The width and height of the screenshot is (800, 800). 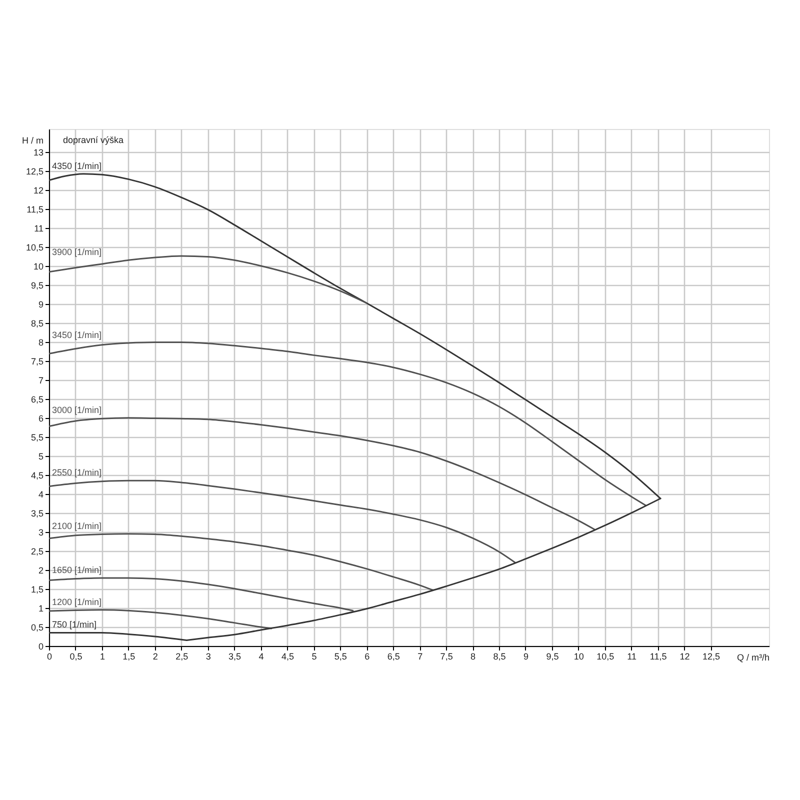 What do you see at coordinates (77, 252) in the screenshot?
I see `series-label: 3900 [1/min]` at bounding box center [77, 252].